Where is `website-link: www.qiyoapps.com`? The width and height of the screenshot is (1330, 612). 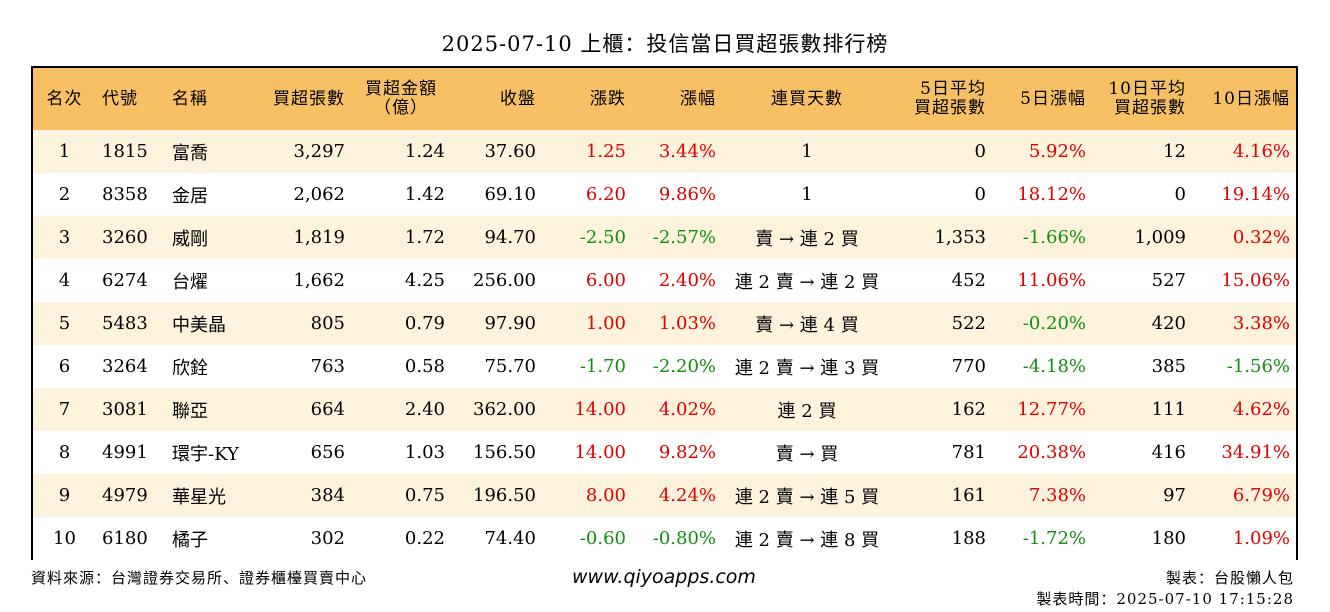
website-link: www.qiyoapps.com is located at coordinates (664, 577).